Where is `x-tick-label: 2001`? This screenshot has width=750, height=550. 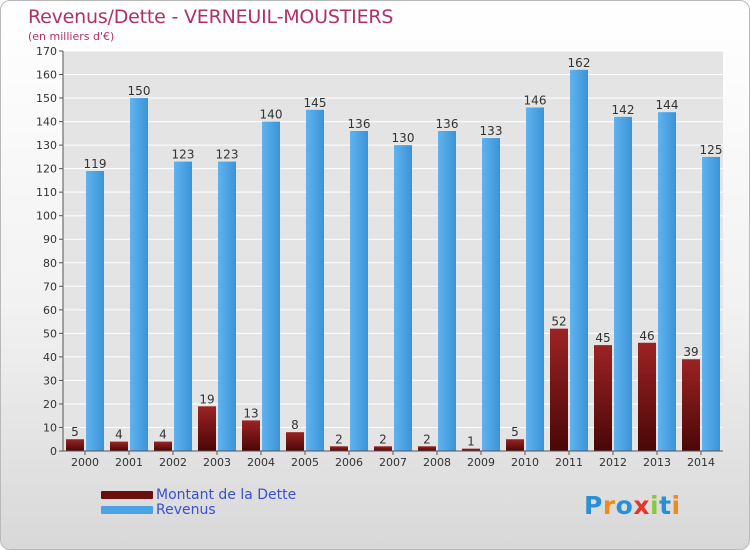
x-tick-label: 2001 is located at coordinates (129, 462).